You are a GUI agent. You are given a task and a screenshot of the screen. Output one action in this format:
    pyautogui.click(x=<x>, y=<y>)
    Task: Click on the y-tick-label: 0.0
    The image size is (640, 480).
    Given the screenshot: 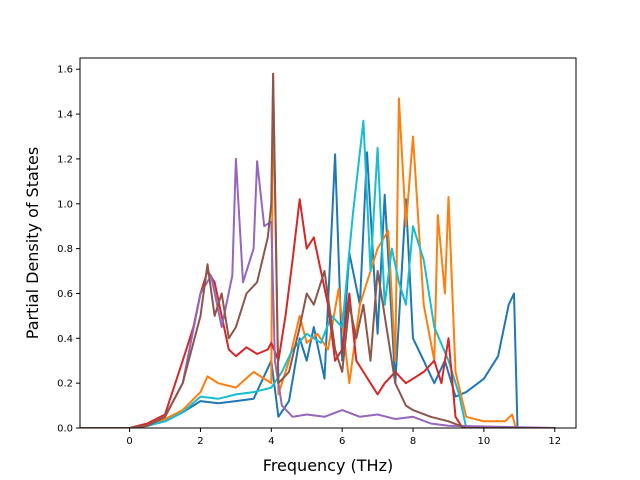 What is the action you would take?
    pyautogui.click(x=65, y=429)
    